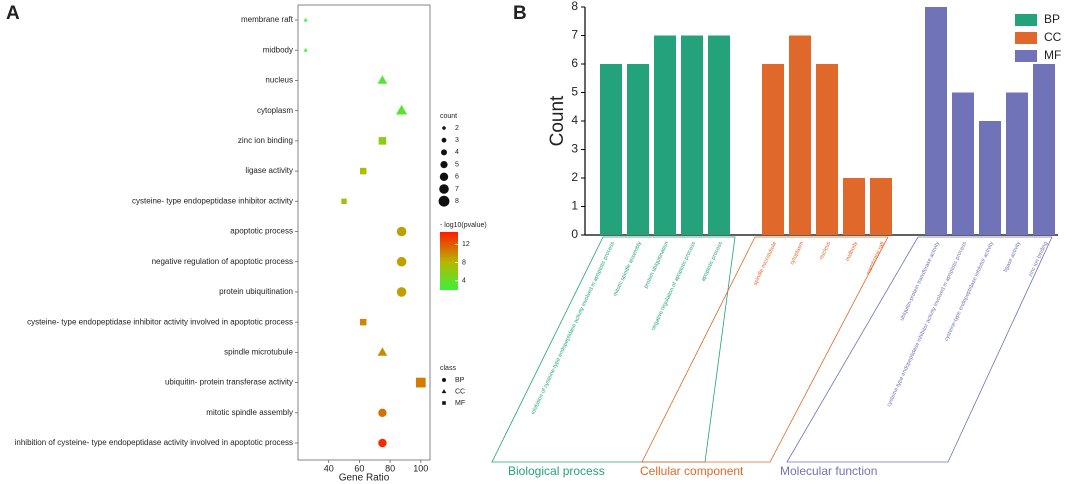 The image size is (1072, 484). Describe the element at coordinates (574, 35) in the screenshot. I see `y-tick-label: 7` at that location.